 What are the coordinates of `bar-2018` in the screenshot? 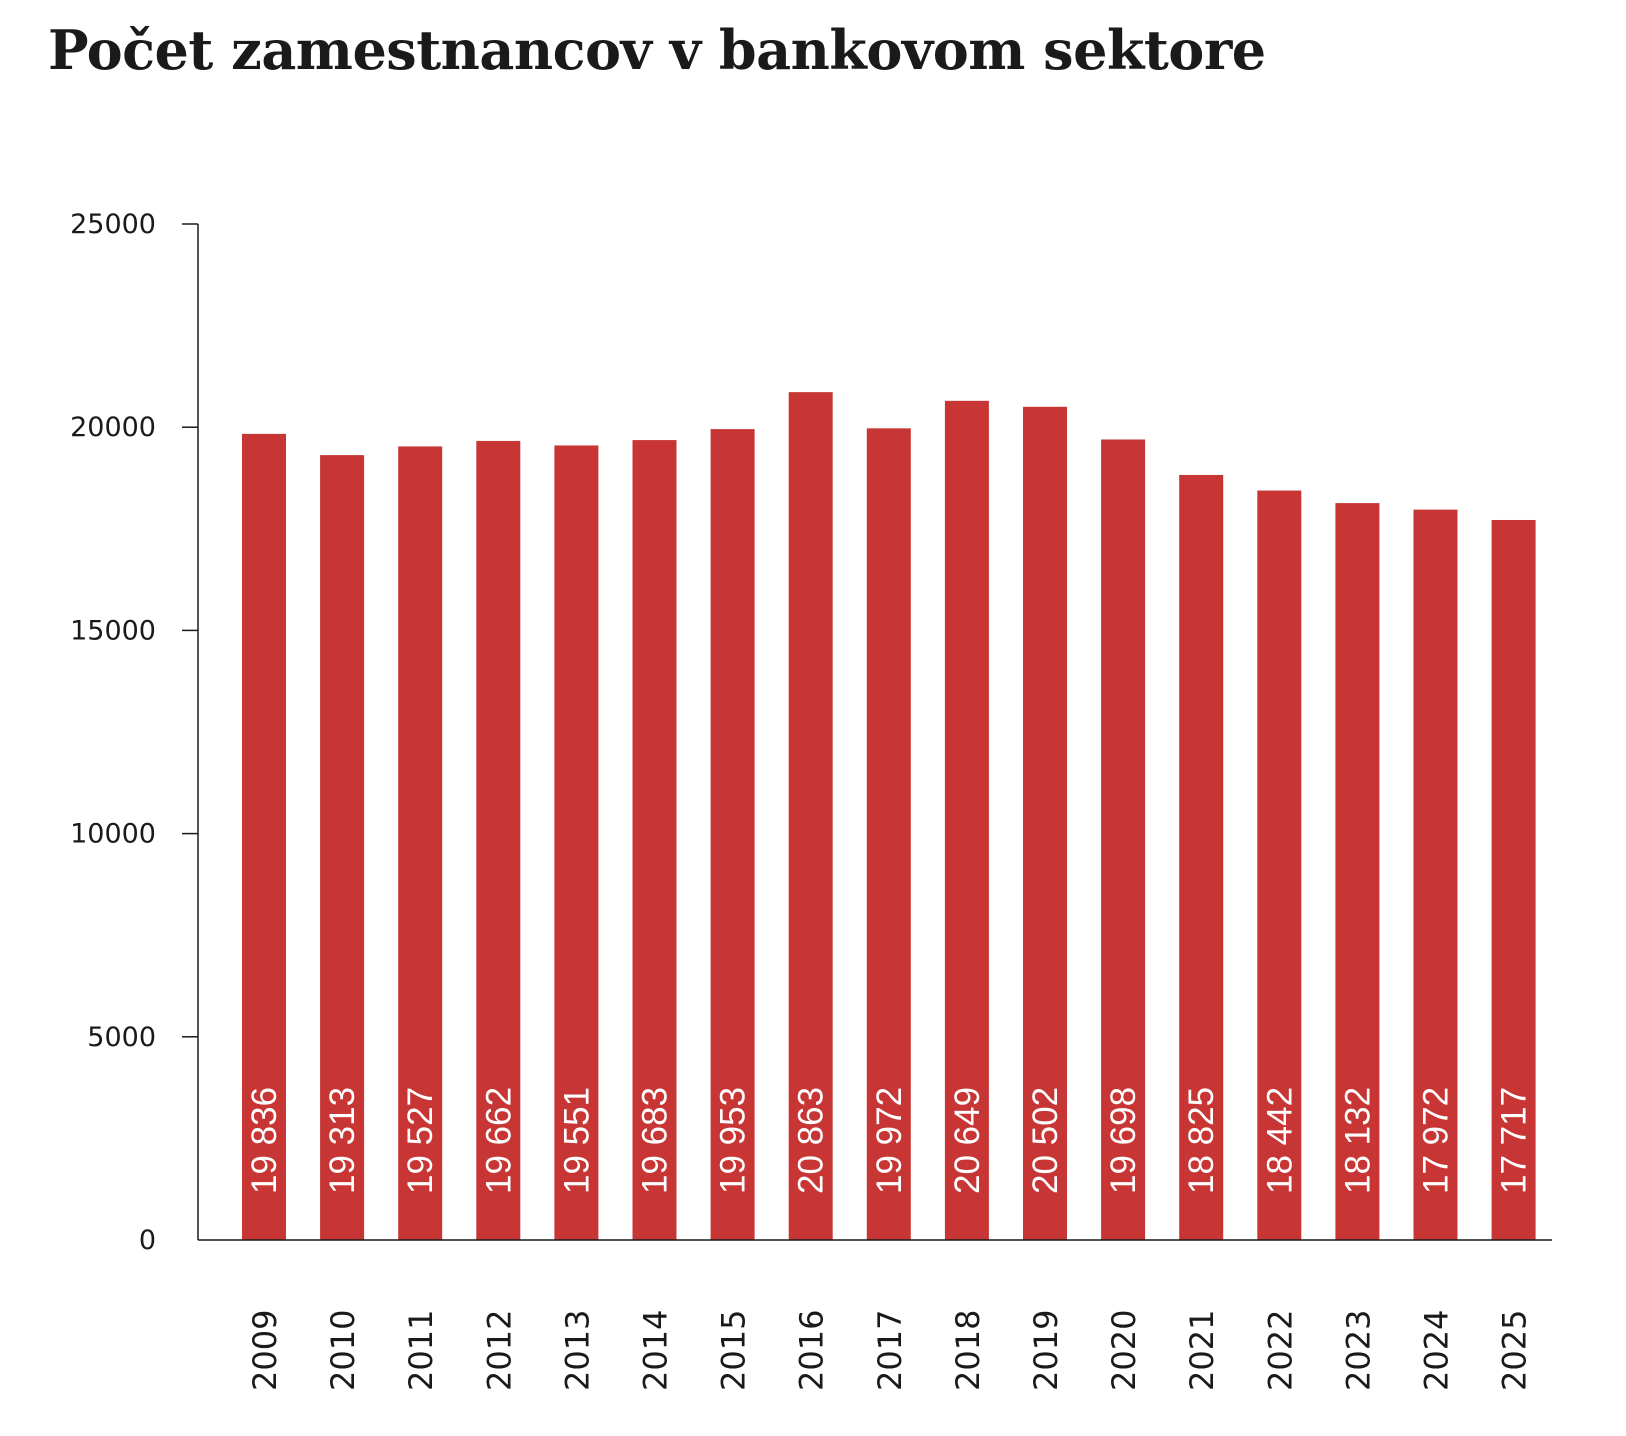 It's located at (966, 820).